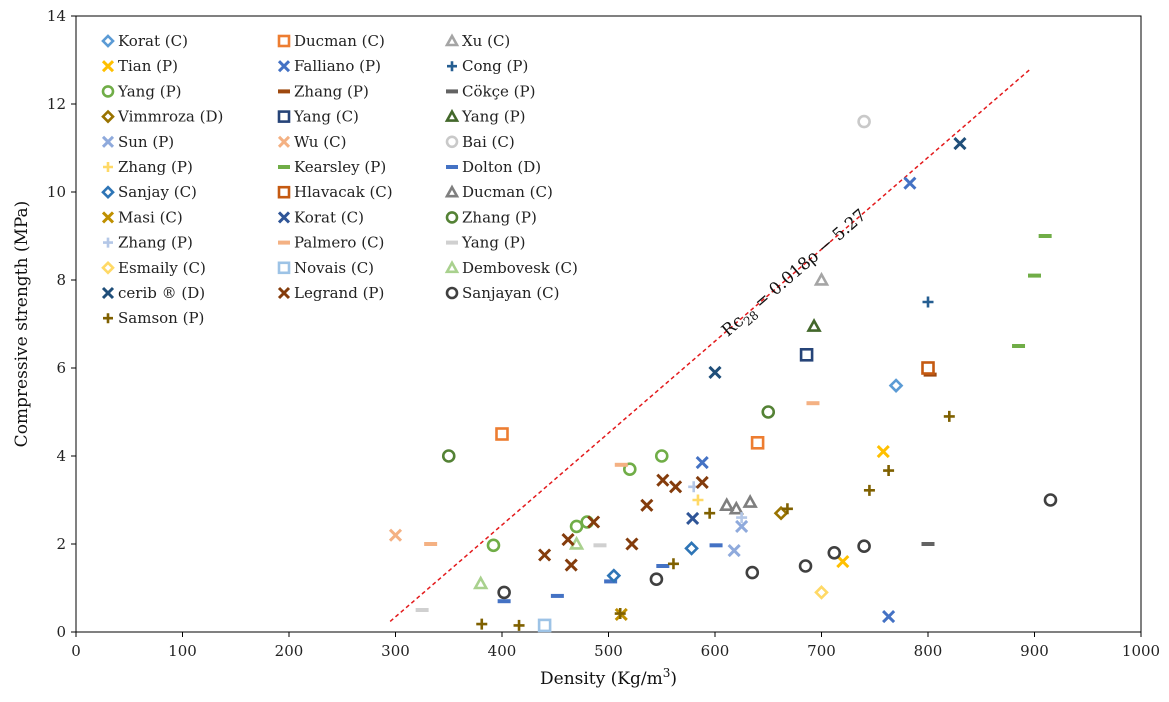  What do you see at coordinates (146, 142) in the screenshot?
I see `legend-entry: Sun (P)` at bounding box center [146, 142].